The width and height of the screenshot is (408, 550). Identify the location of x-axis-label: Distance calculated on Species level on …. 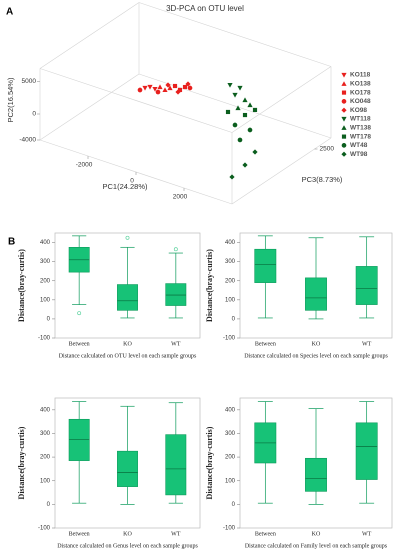
(316, 356).